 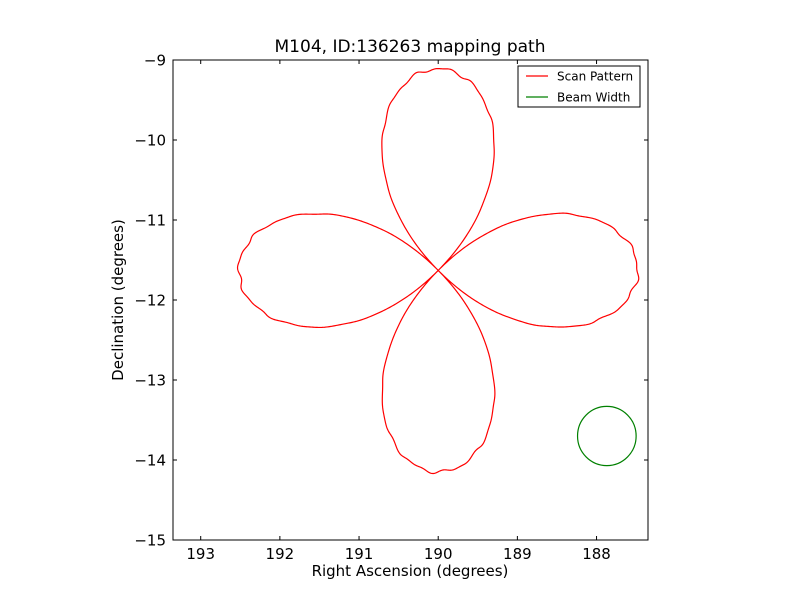 I want to click on legend-label-scan-pattern: Scan Pattern, so click(x=595, y=77).